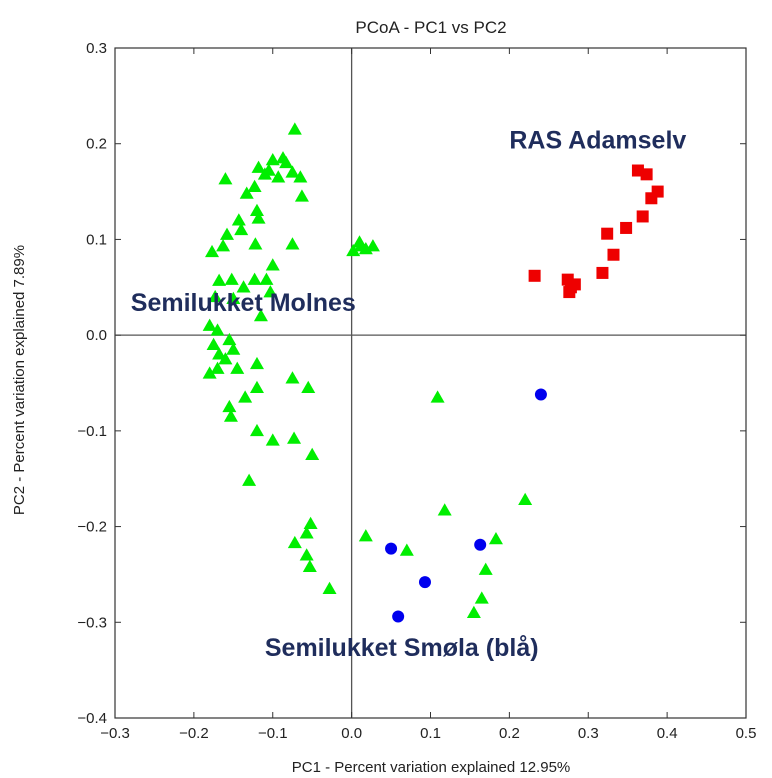  What do you see at coordinates (667, 733) in the screenshot?
I see `x-tick-label: 0.4` at bounding box center [667, 733].